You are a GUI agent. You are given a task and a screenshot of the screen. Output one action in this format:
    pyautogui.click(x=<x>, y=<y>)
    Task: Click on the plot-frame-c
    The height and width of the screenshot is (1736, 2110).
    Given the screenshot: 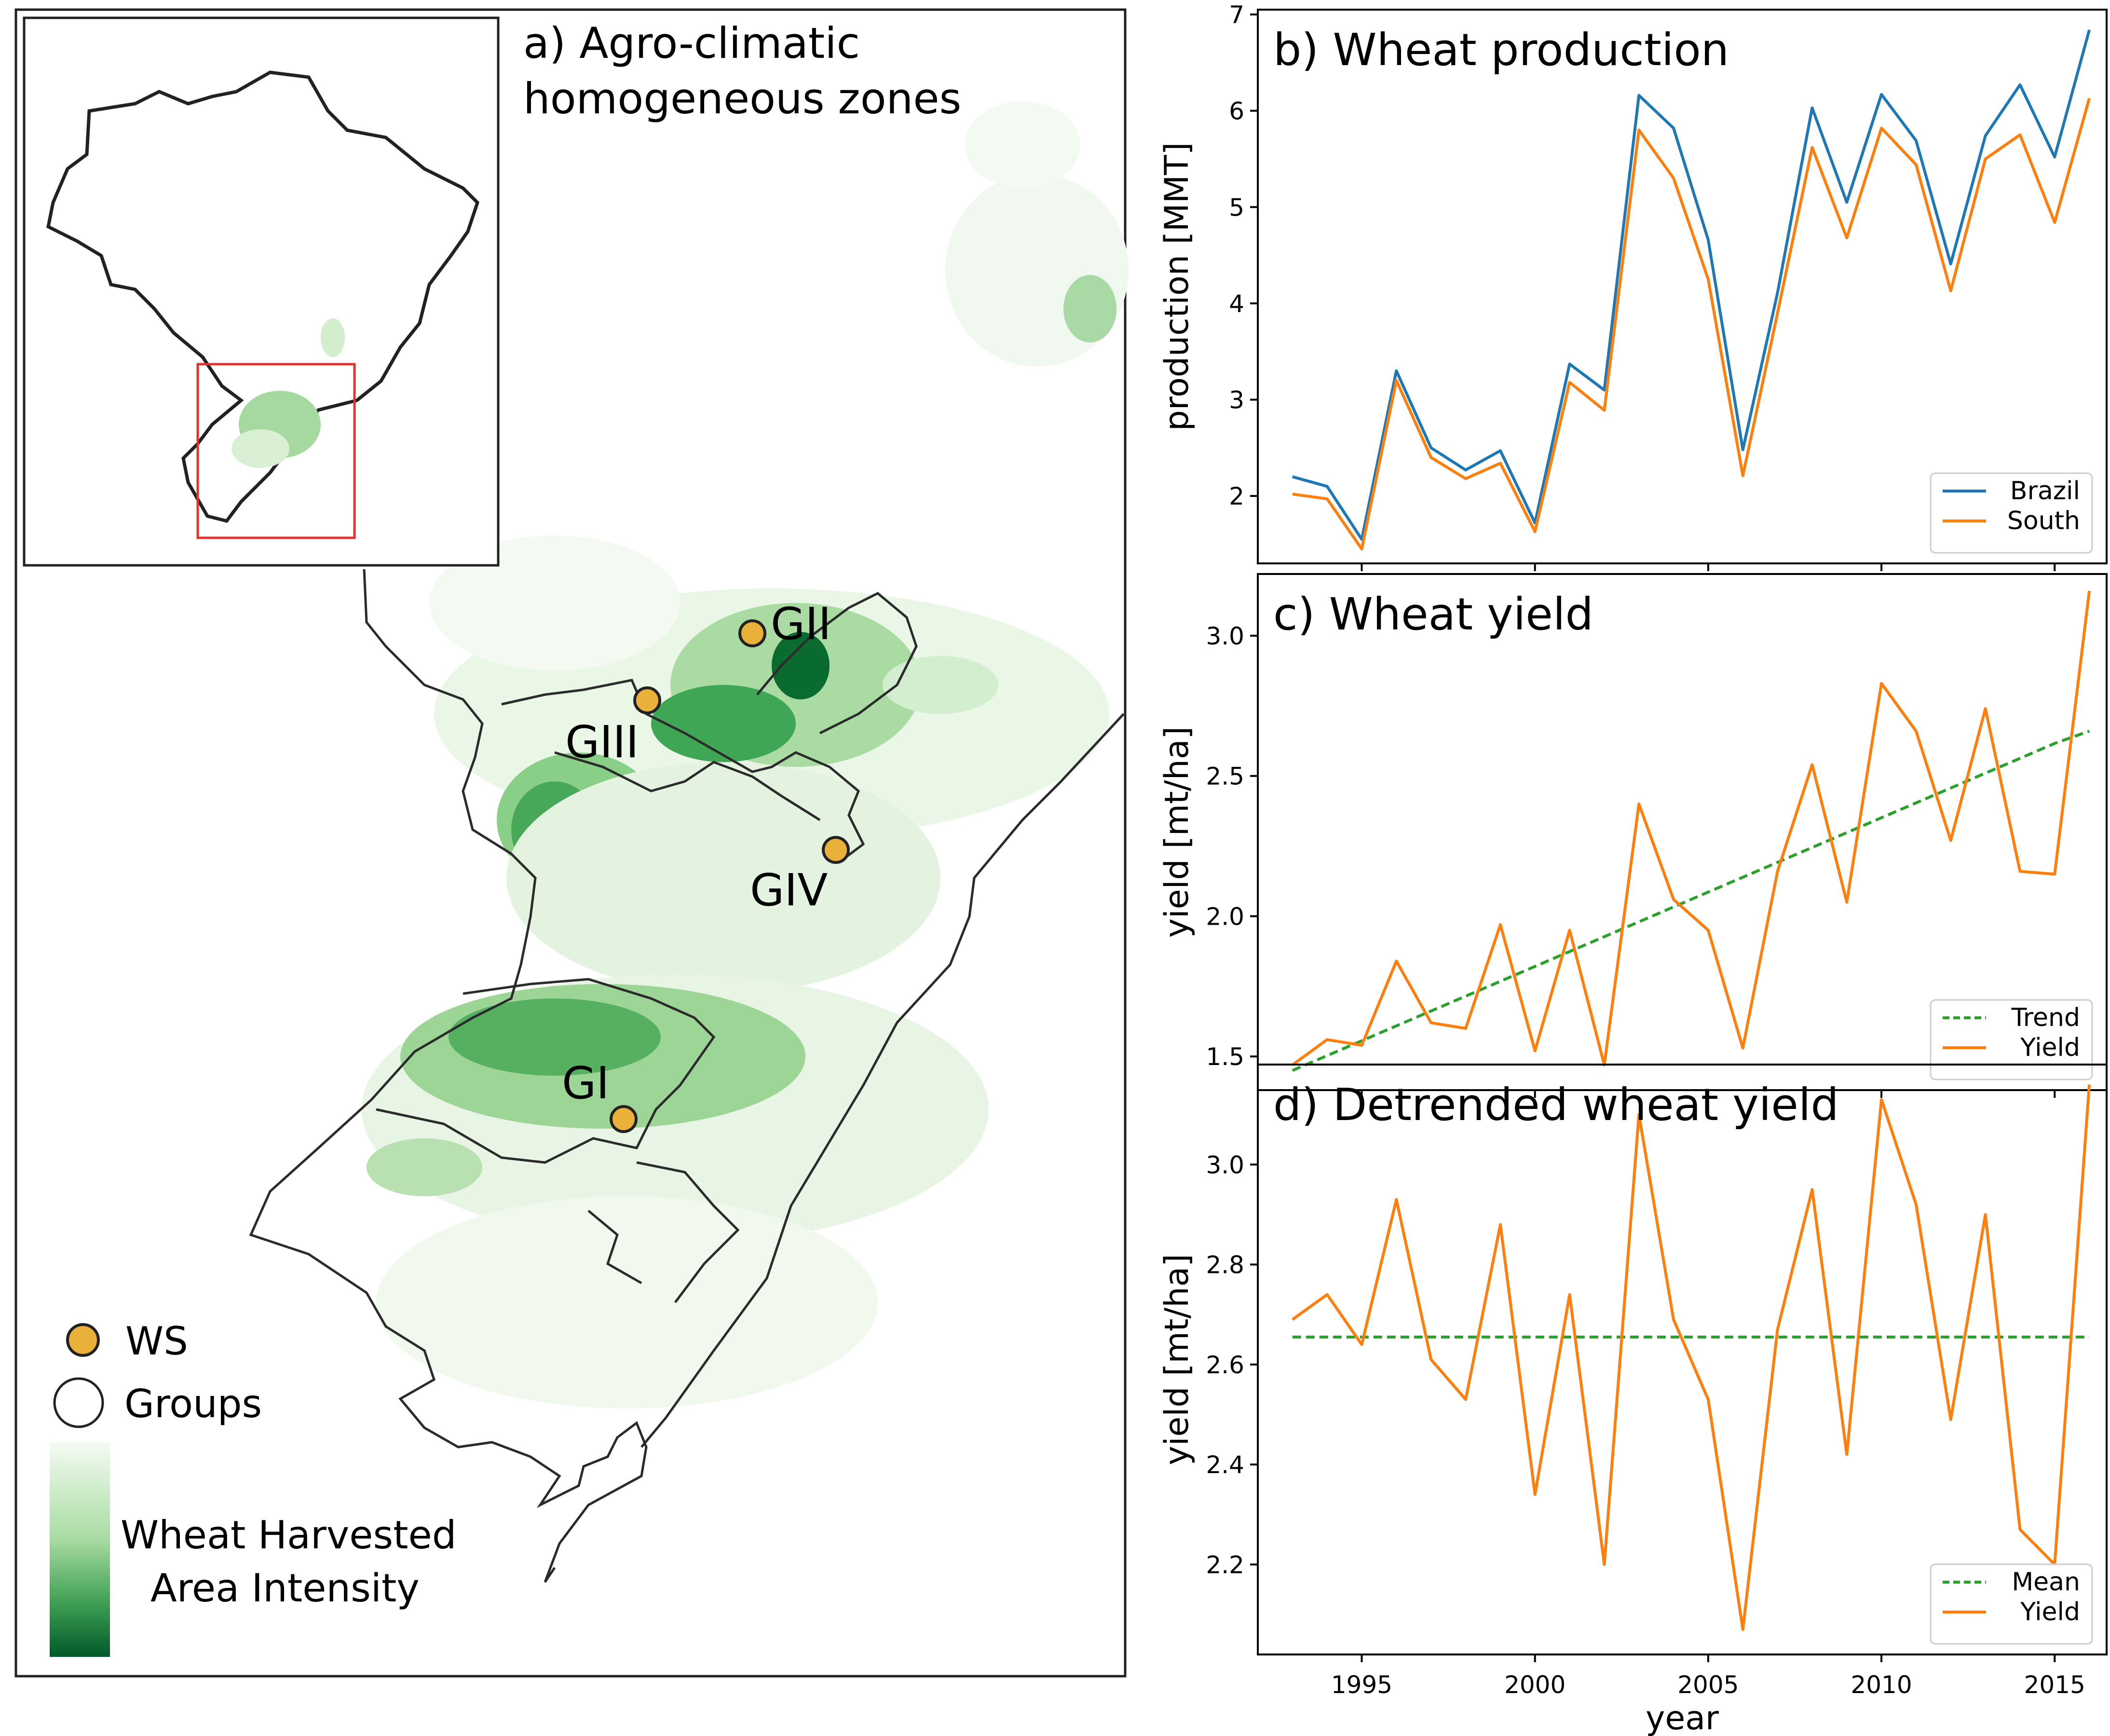 What is the action you would take?
    pyautogui.click(x=1682, y=832)
    